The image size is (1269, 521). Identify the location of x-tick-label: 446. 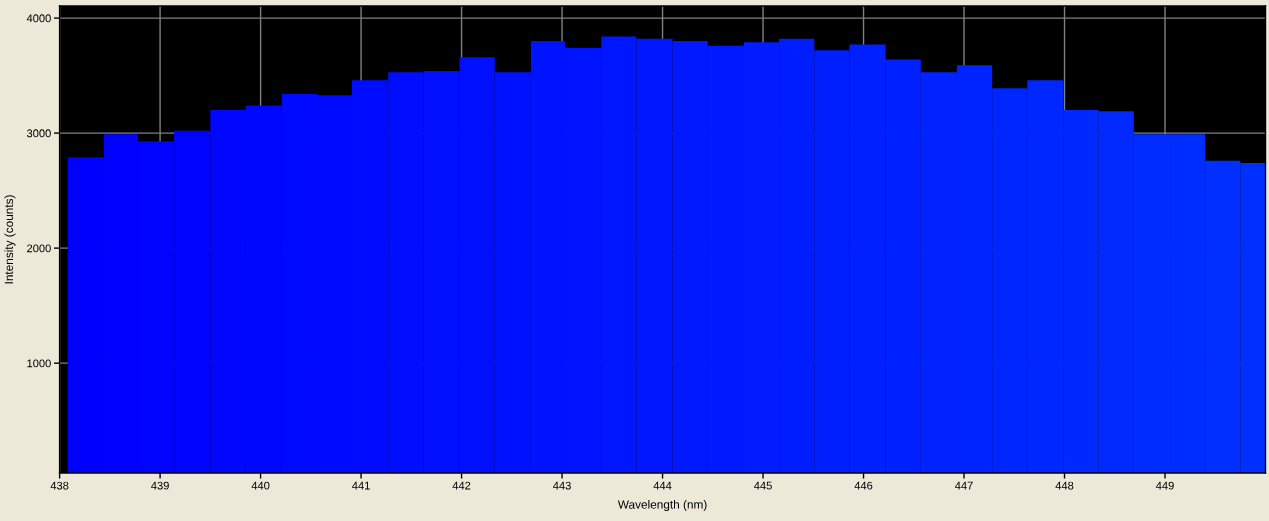
(863, 485).